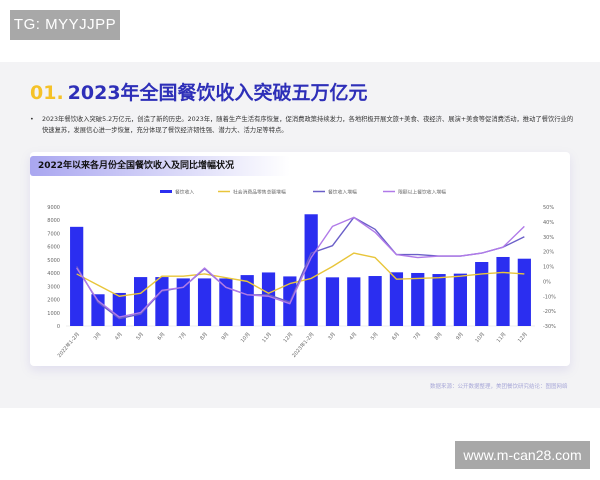 The height and width of the screenshot is (480, 600). Describe the element at coordinates (53, 234) in the screenshot. I see `left-tick-label: 7000` at that location.